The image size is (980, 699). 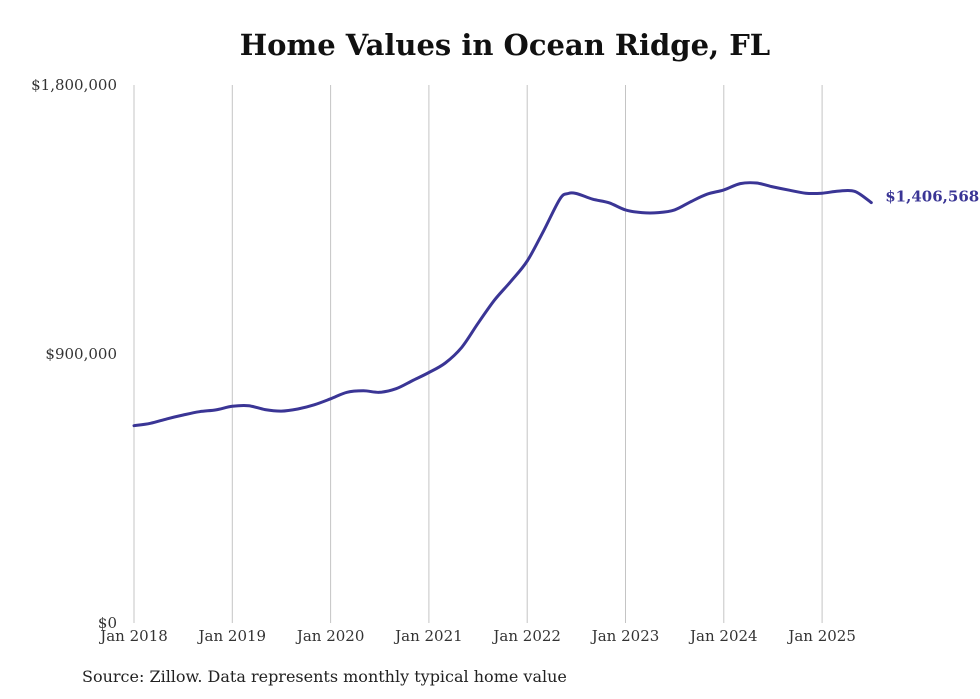 I want to click on x-tick-label: Jan 2023, so click(x=625, y=636).